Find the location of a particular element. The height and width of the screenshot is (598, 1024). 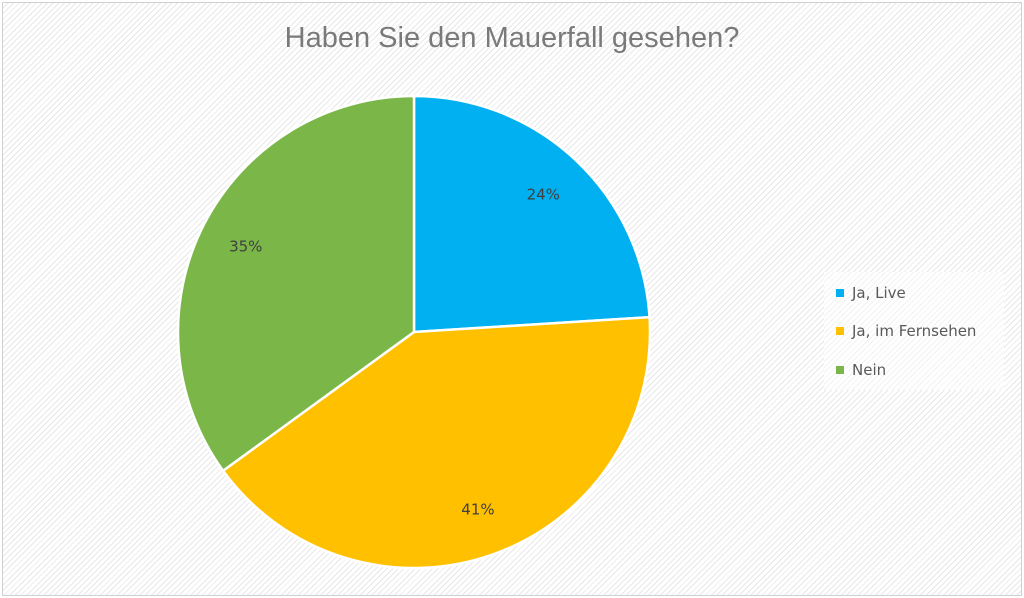

legend-label: Ja, Live is located at coordinates (879, 293).